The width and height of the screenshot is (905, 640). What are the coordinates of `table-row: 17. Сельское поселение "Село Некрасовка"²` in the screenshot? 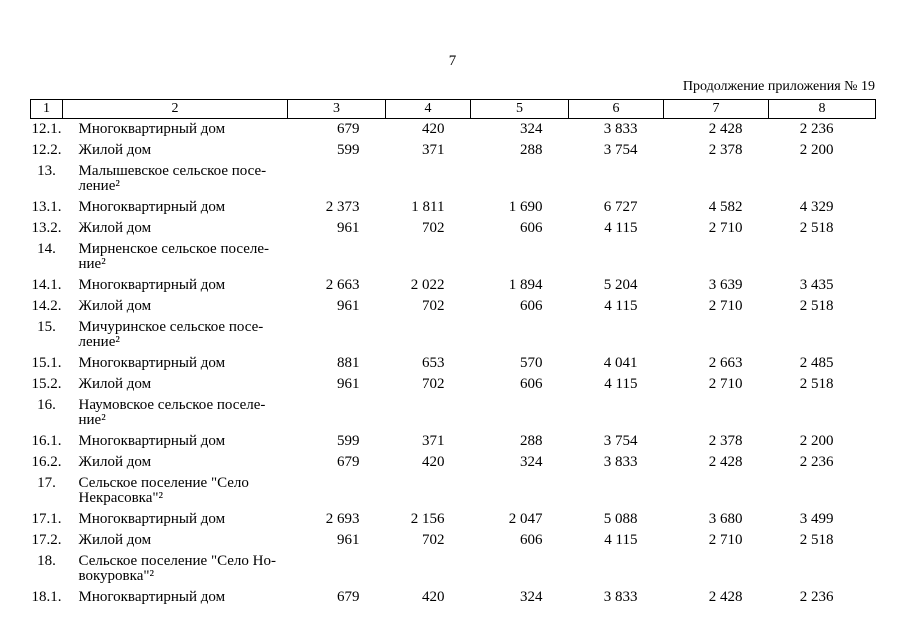 It's located at (453, 491).